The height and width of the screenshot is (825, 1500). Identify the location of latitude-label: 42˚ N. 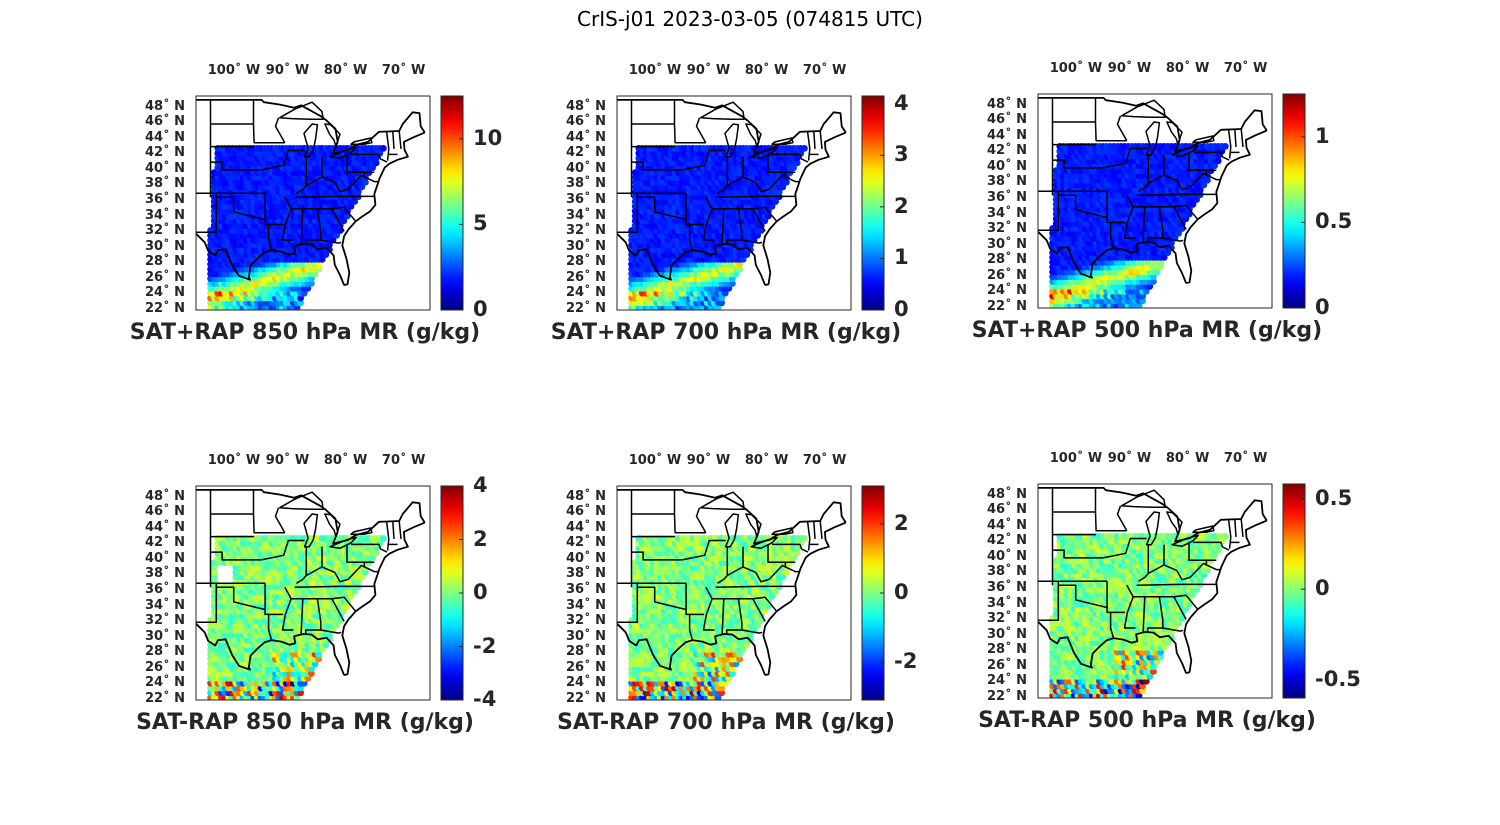
(165, 153).